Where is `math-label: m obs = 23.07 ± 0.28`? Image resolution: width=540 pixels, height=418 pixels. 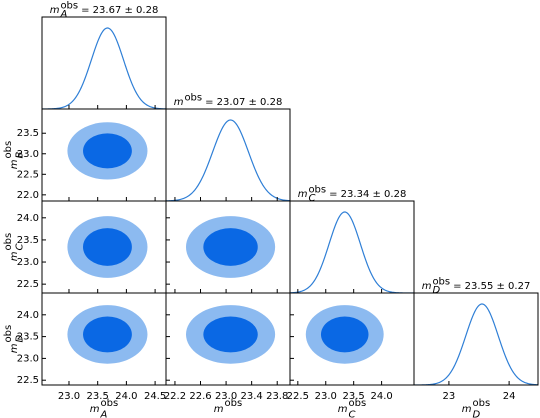 math-label: m obs = 23.07 ± 0.28 is located at coordinates (228, 100).